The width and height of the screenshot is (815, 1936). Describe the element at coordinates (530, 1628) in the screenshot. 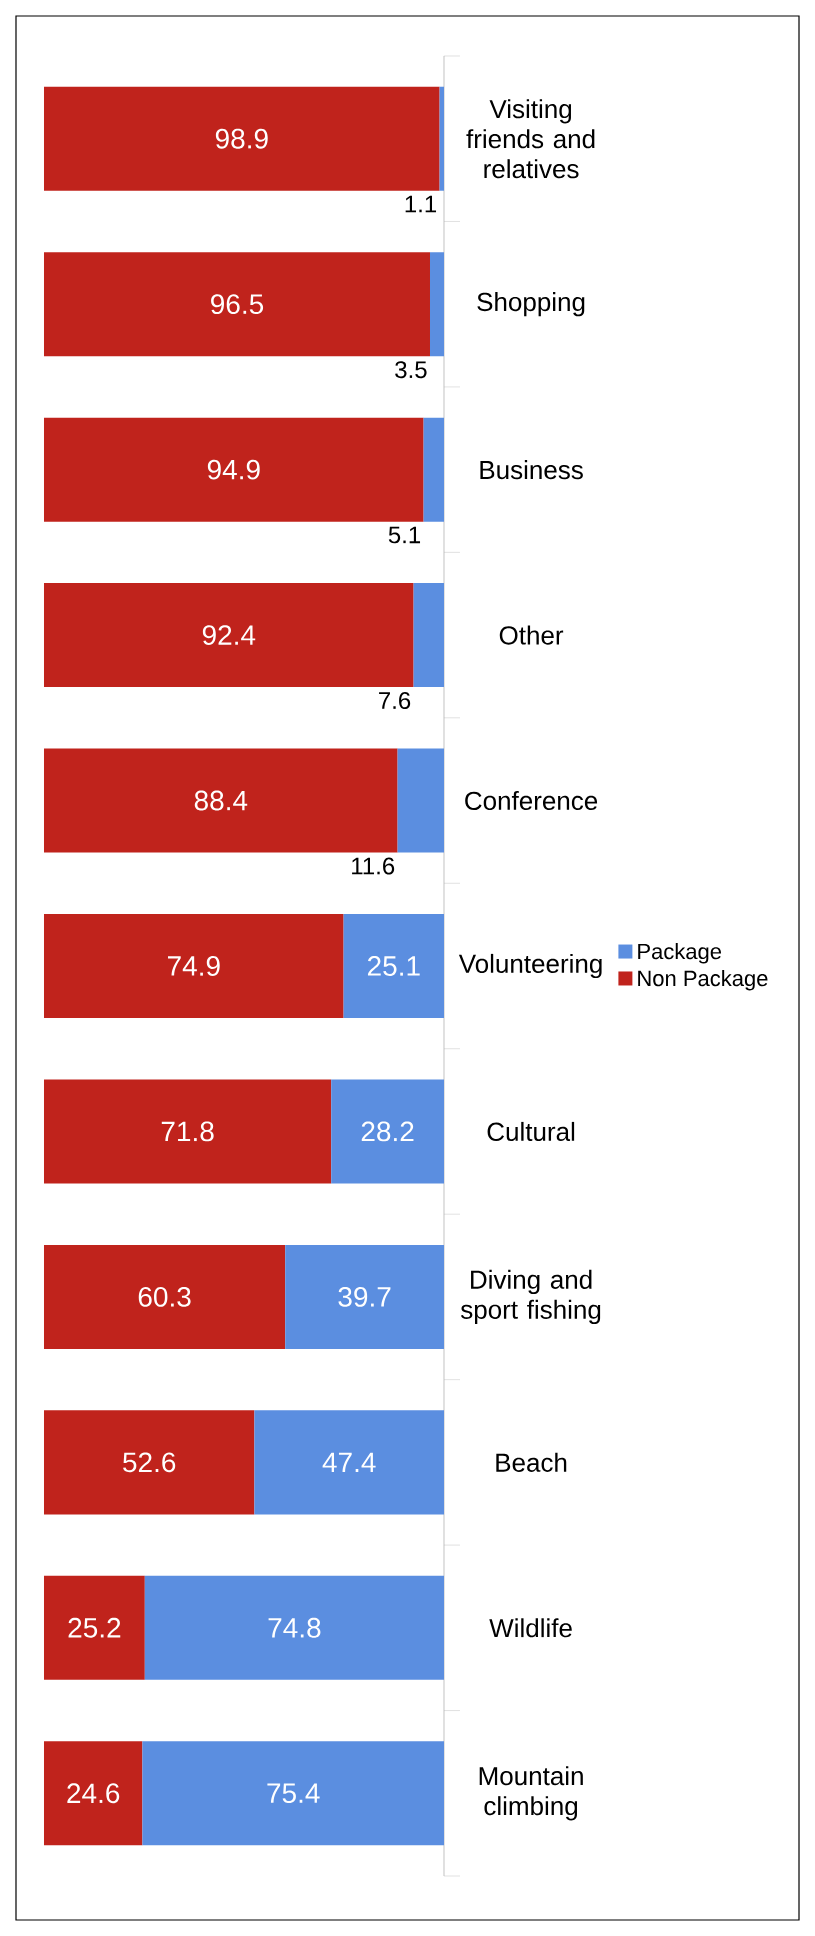

I see `y-tick-label: Wildlife` at that location.